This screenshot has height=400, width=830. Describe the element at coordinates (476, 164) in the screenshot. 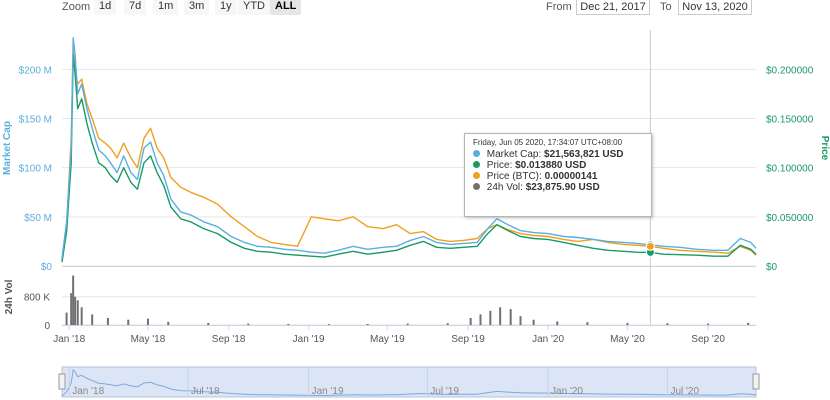

I see `price-dot-icon` at that location.